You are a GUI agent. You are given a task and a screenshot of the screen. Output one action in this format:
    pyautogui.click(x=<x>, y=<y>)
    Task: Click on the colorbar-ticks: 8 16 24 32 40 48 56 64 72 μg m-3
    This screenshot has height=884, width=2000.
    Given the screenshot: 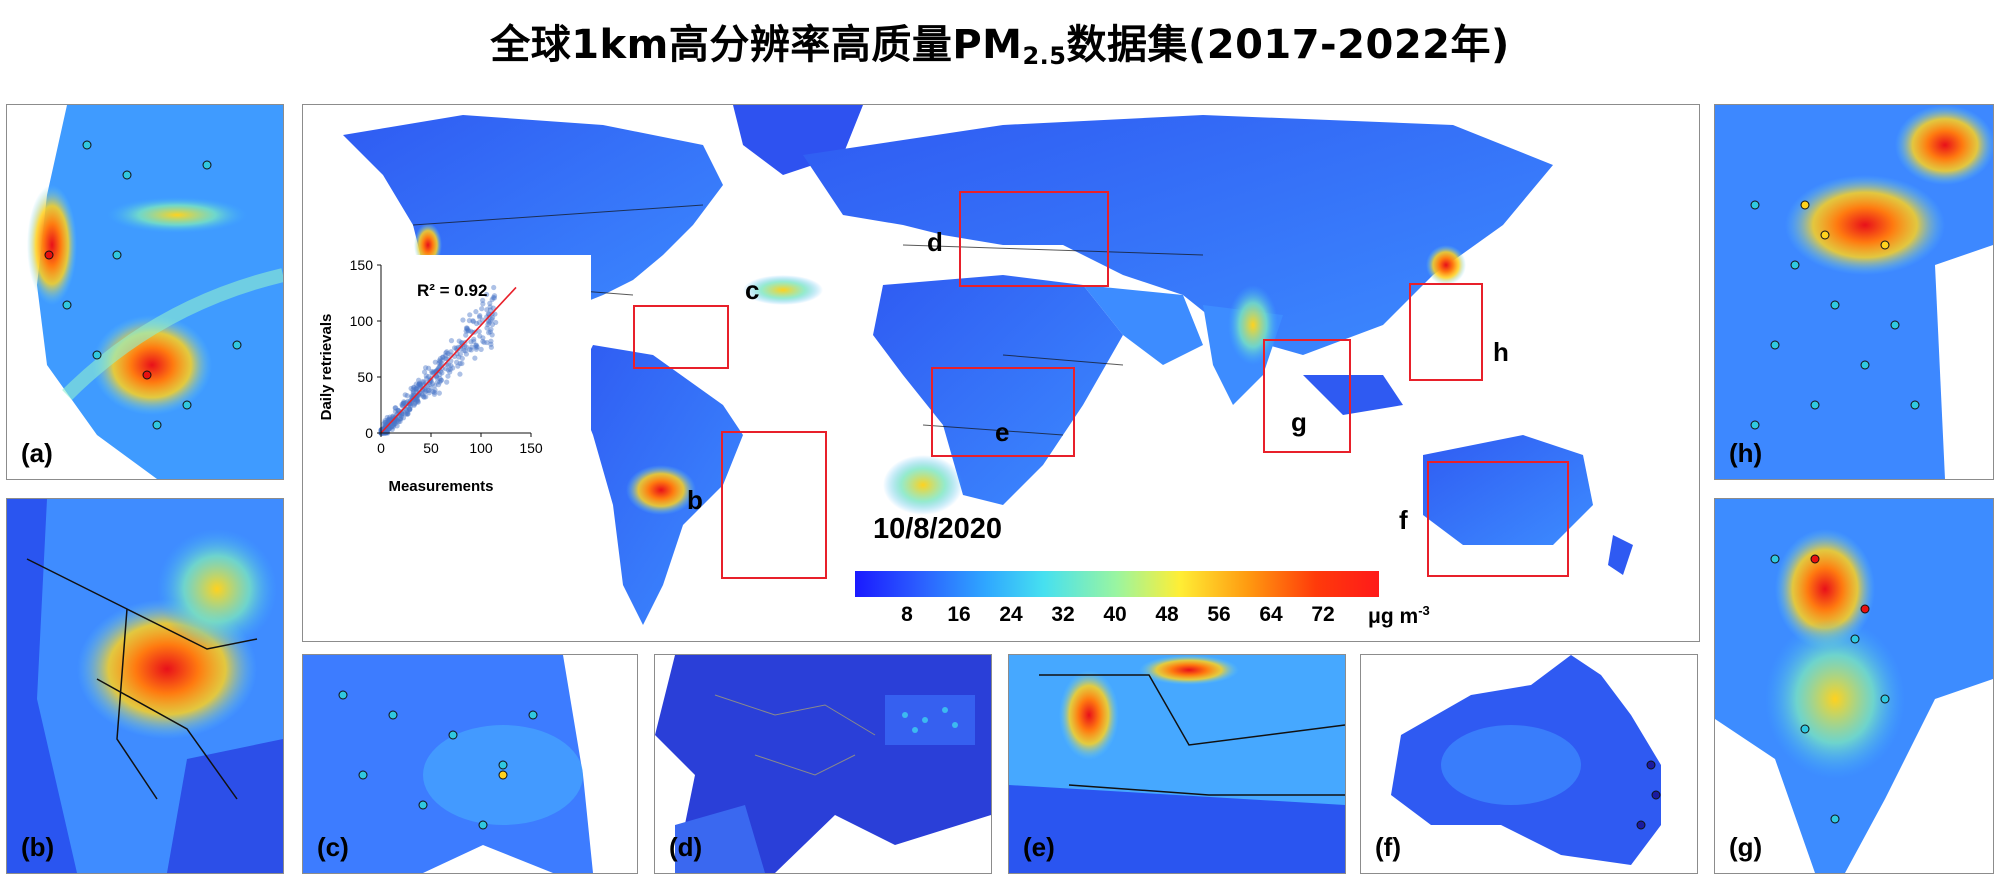 What is the action you would take?
    pyautogui.click(x=1165, y=620)
    